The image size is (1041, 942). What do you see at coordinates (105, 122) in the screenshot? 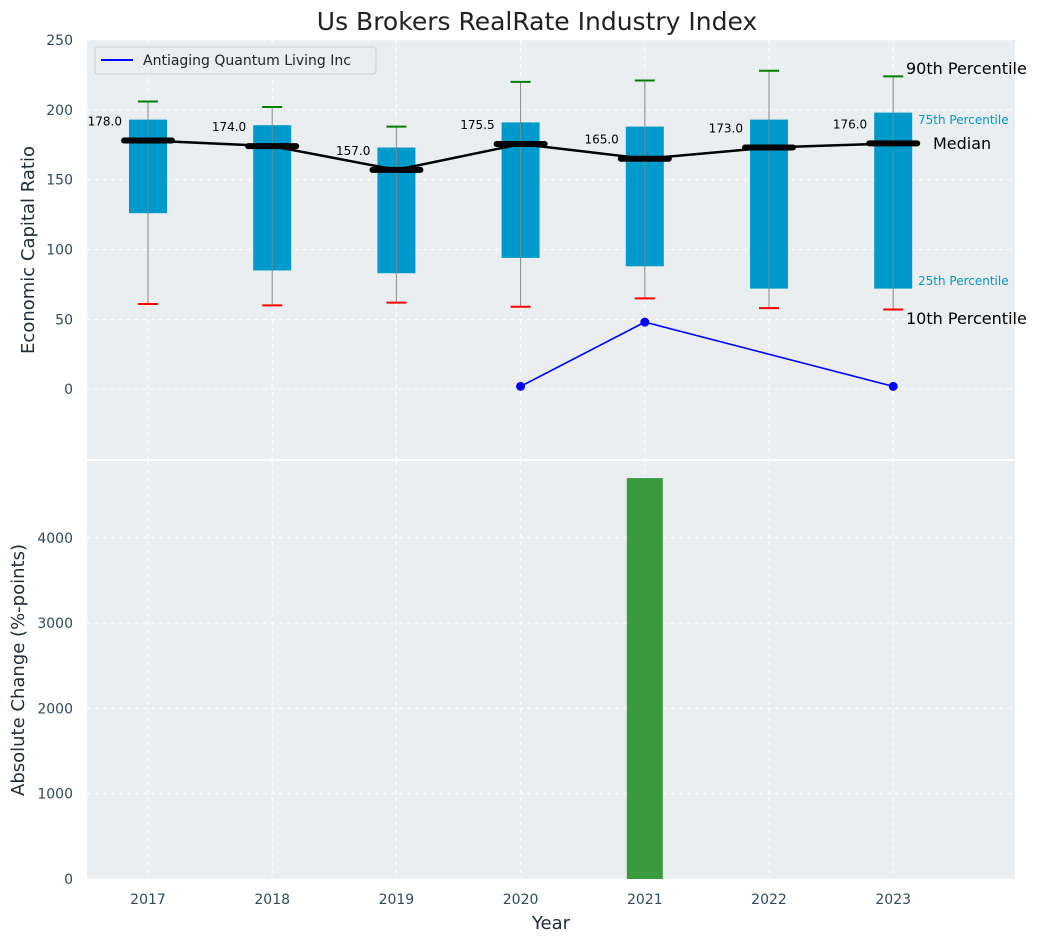
I see `median-value-label-2017: 178.0` at bounding box center [105, 122].